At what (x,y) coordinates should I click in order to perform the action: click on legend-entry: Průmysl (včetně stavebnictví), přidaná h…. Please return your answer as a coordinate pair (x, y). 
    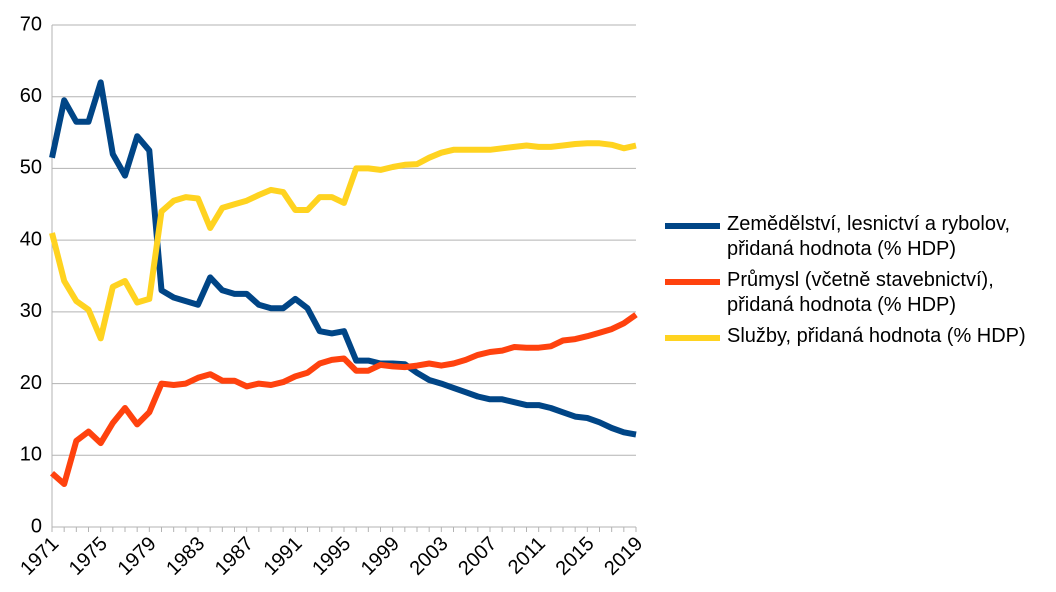
    Looking at the image, I should click on (860, 293).